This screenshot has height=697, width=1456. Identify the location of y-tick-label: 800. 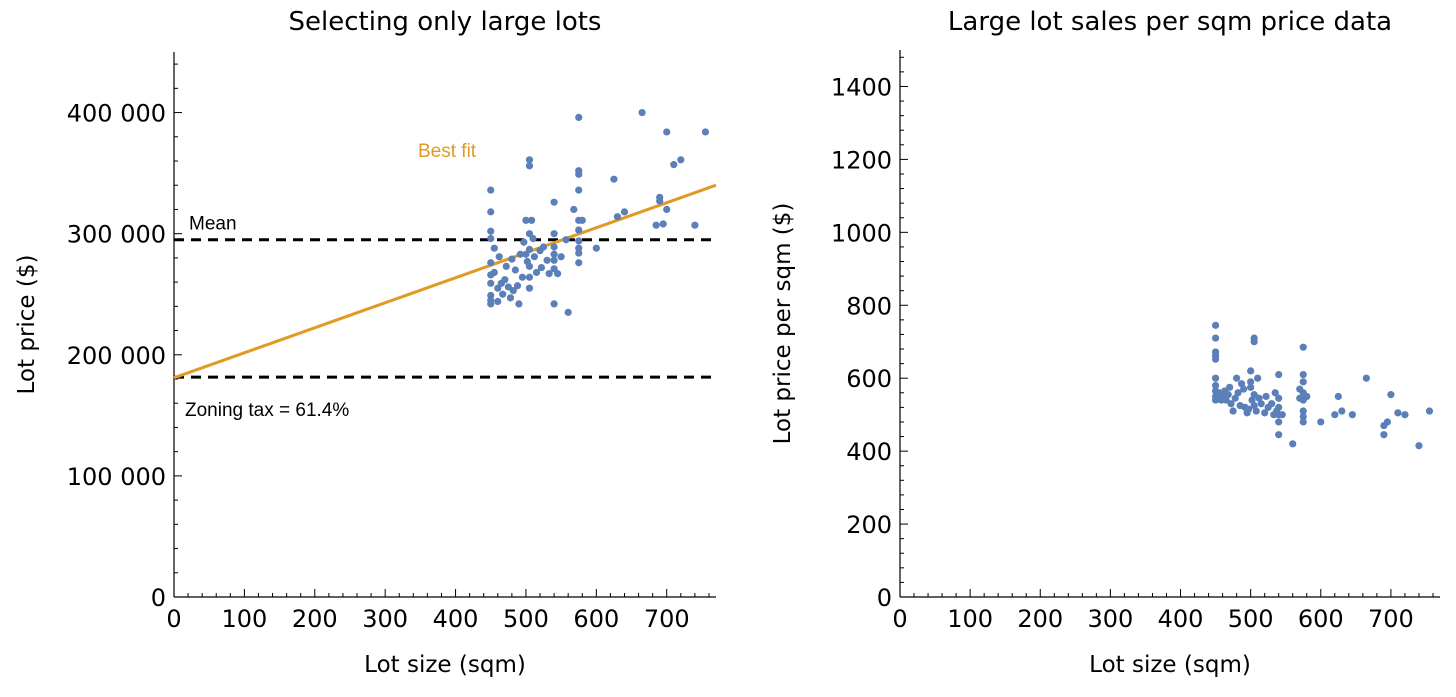
(869, 306).